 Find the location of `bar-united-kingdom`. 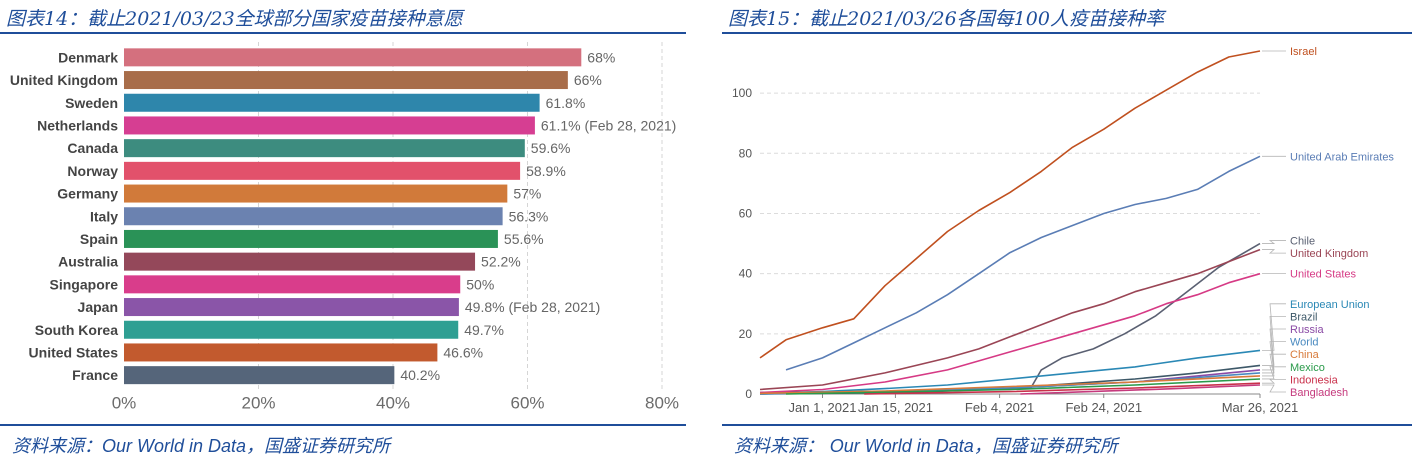

bar-united-kingdom is located at coordinates (346, 80).